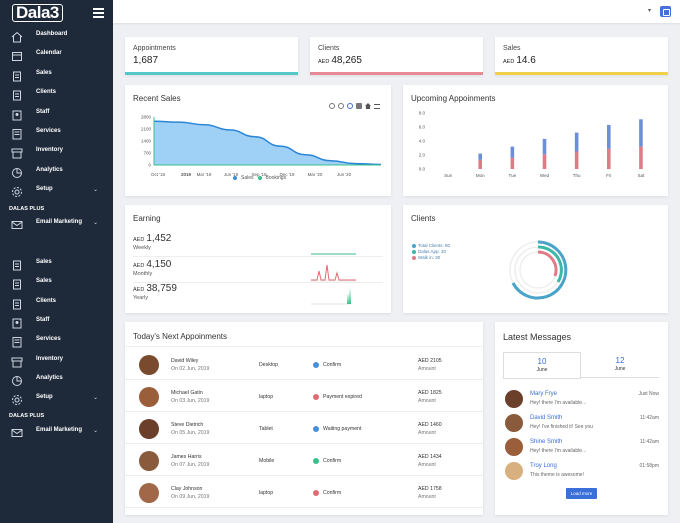 This screenshot has width=680, height=523. I want to click on sidebar-item-label: Analytics, so click(49, 169).